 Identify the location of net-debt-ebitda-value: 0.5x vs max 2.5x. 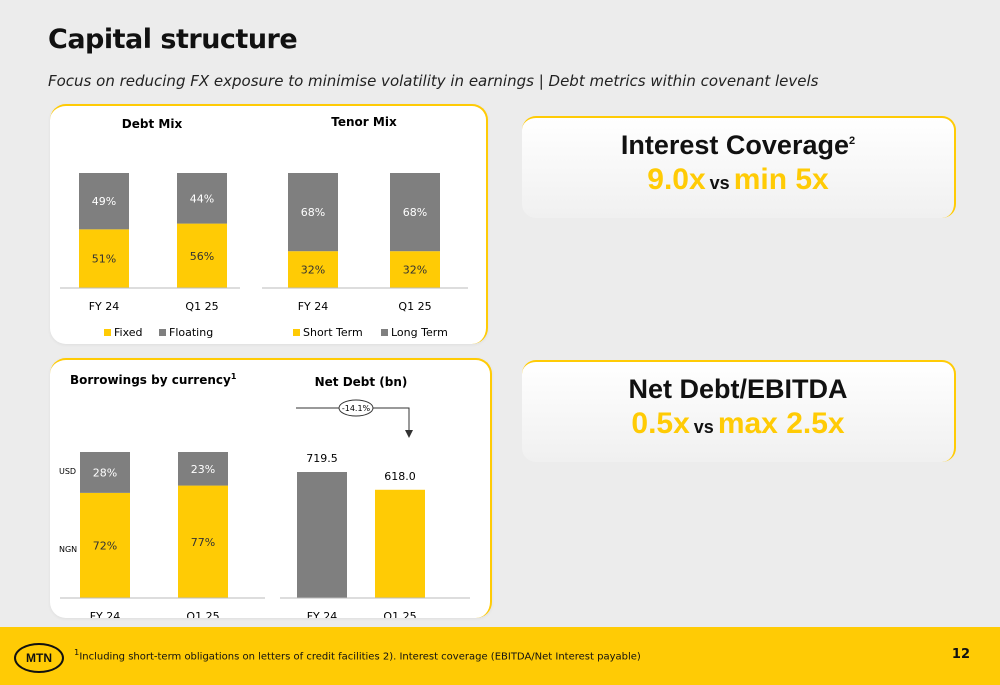
(738, 423).